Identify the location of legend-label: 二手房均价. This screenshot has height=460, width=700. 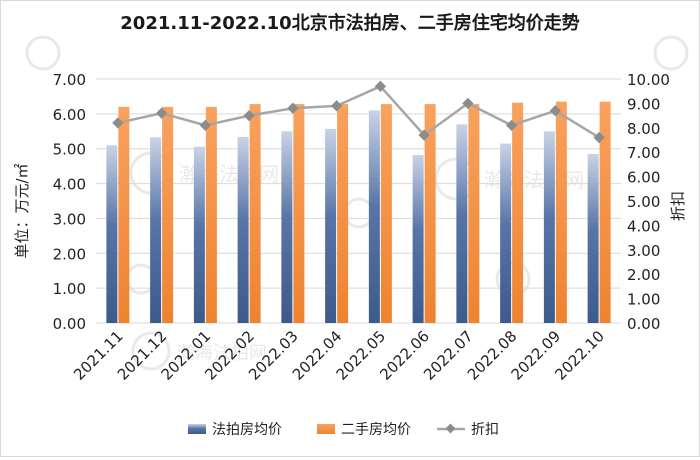
(376, 430).